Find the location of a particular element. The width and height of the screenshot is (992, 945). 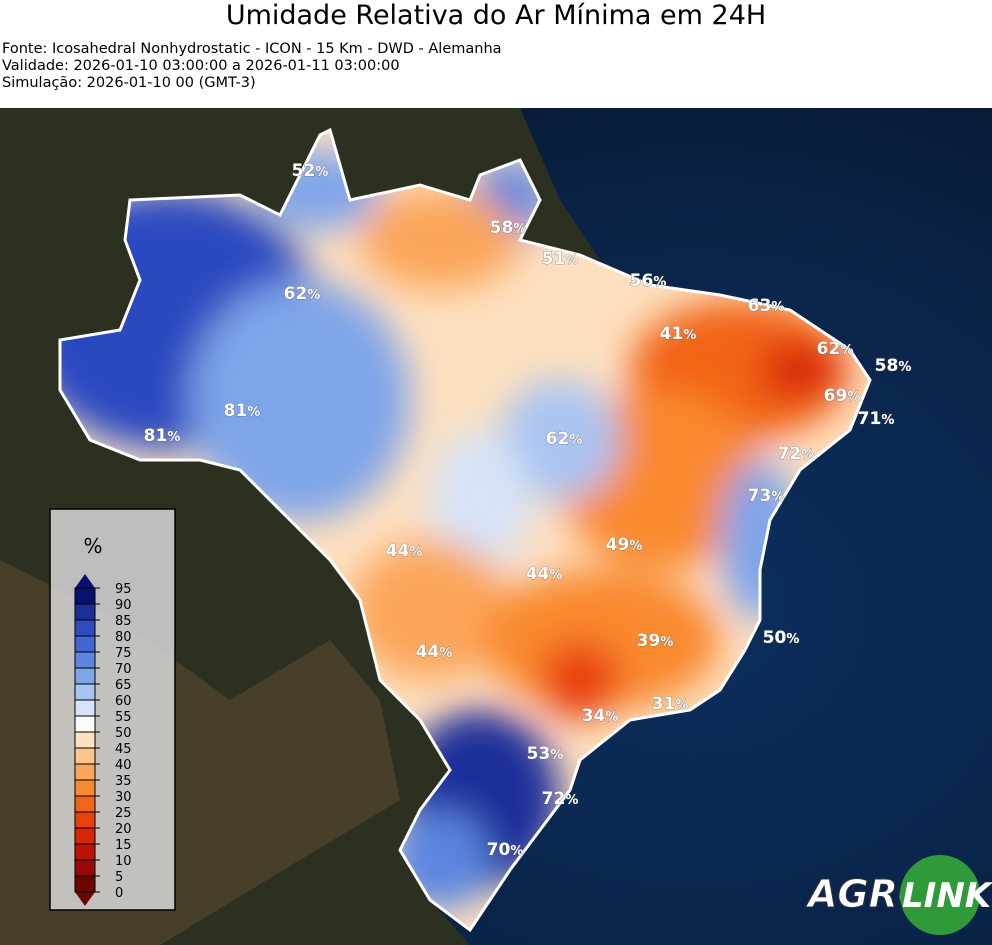

value: 56 is located at coordinates (642, 281).